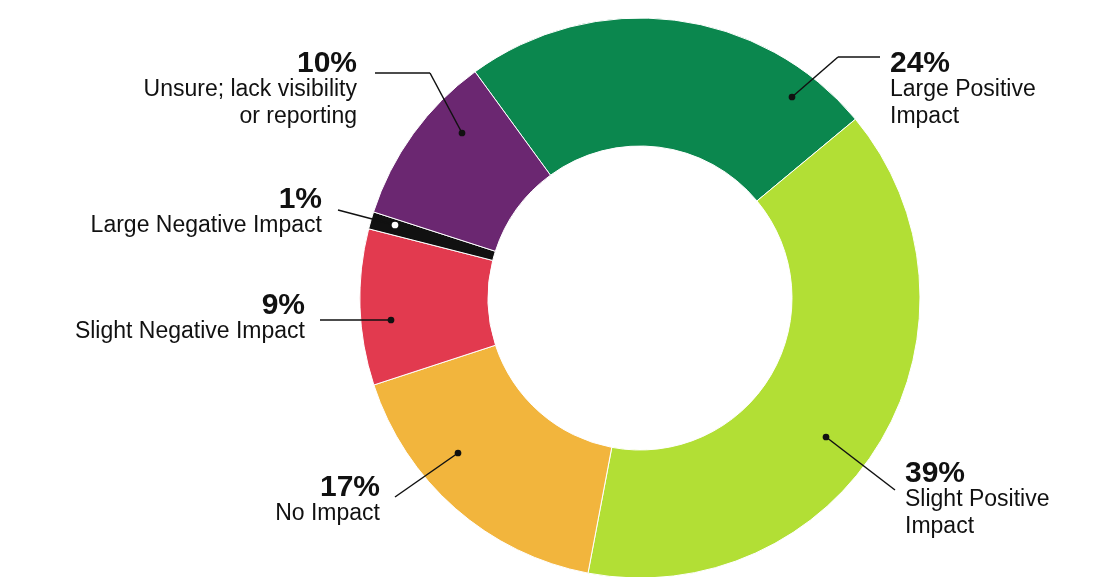 Image resolution: width=1107 pixels, height=577 pixels. What do you see at coordinates (190, 330) in the screenshot?
I see `slice-label: Slight Negative Impact` at bounding box center [190, 330].